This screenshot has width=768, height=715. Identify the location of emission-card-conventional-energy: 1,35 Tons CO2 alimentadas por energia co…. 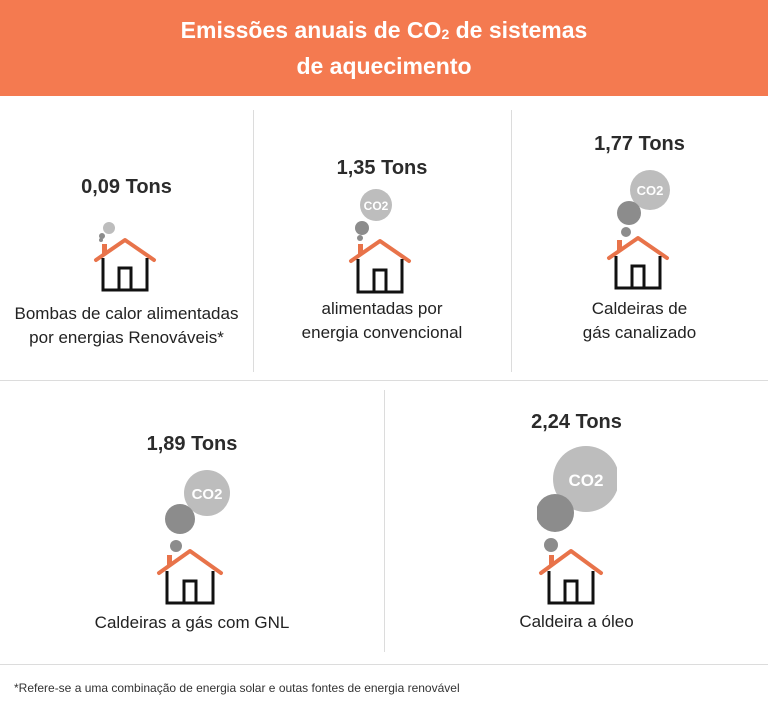
(382, 238).